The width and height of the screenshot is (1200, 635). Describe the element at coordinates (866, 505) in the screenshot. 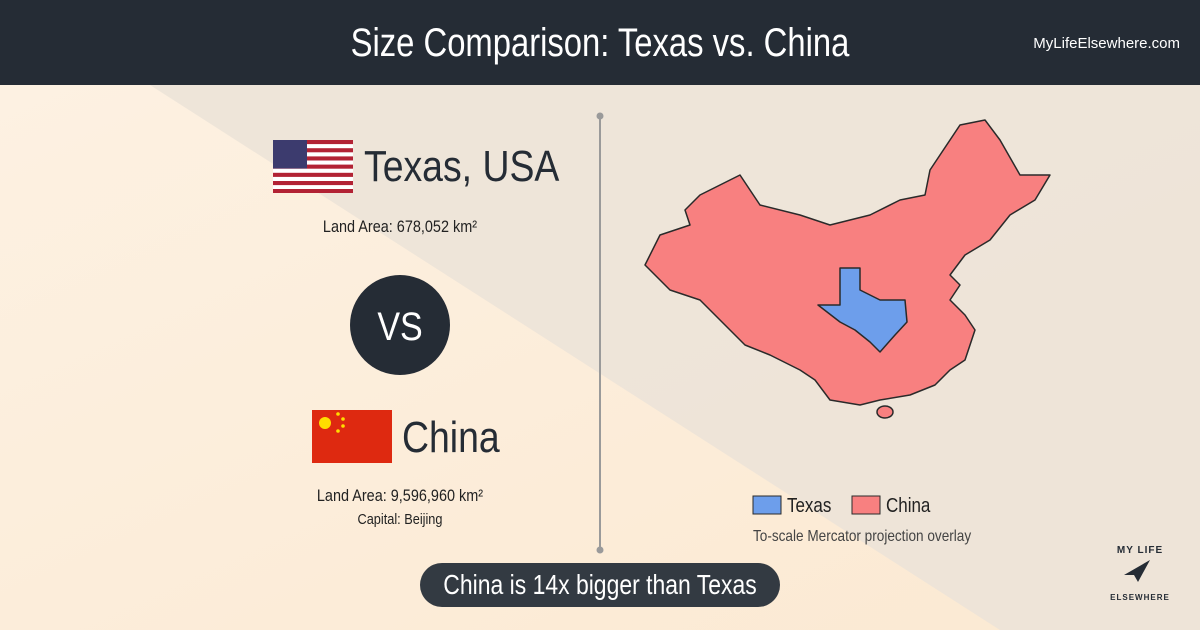

I see `legend-swatch-china` at that location.